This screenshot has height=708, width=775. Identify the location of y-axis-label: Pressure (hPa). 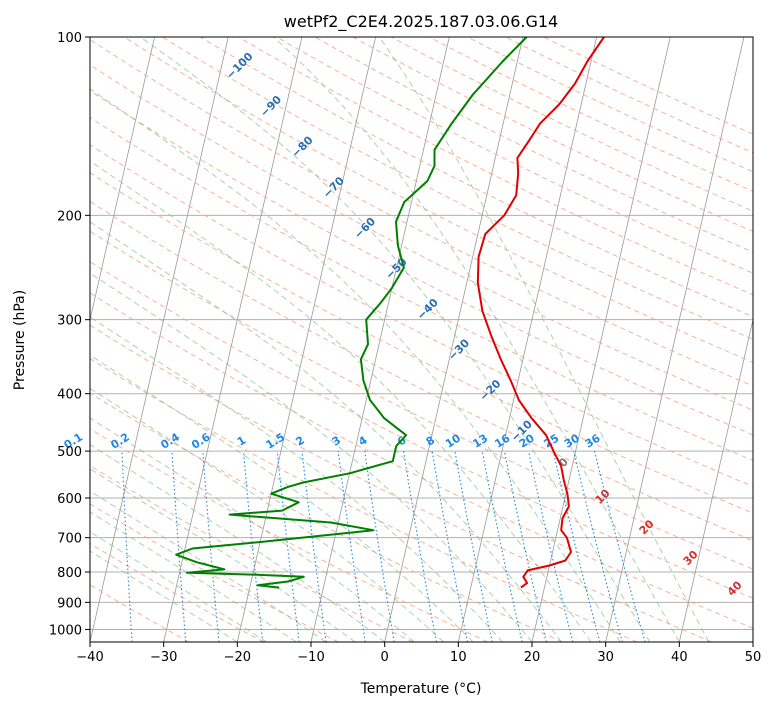
(20, 340).